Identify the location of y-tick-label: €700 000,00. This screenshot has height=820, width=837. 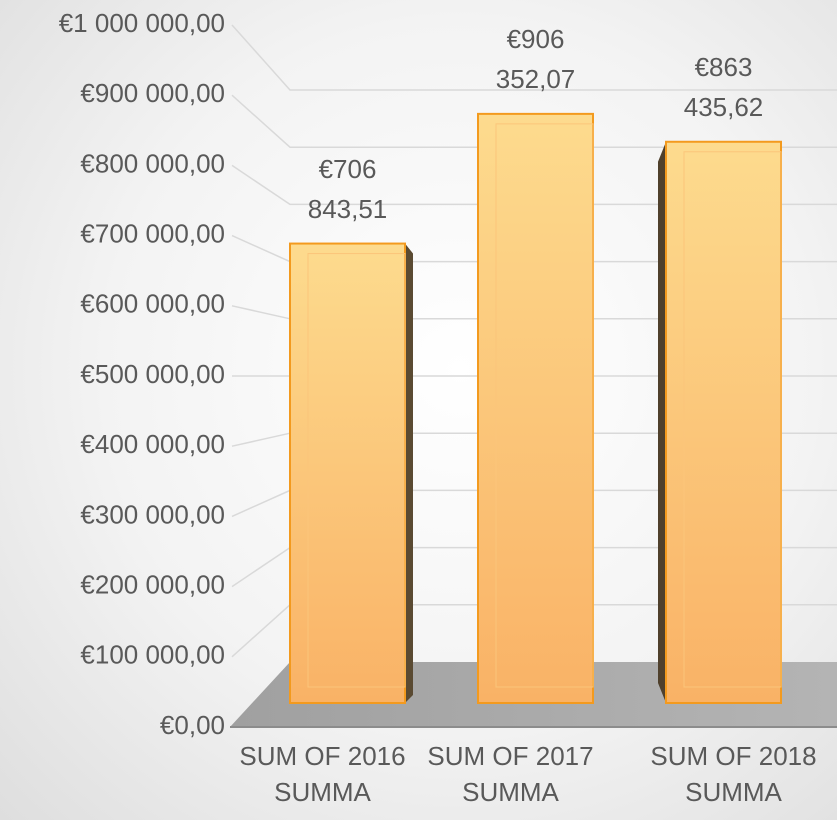
(152, 233).